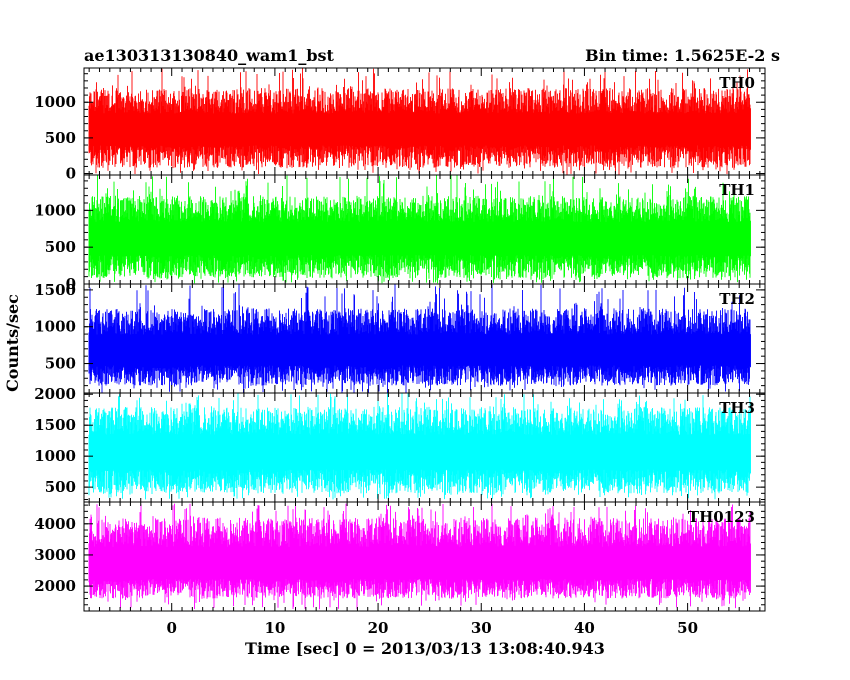 This screenshot has width=850, height=680. I want to click on header-left-title: ae130313130840_wam1_bst, so click(209, 55).